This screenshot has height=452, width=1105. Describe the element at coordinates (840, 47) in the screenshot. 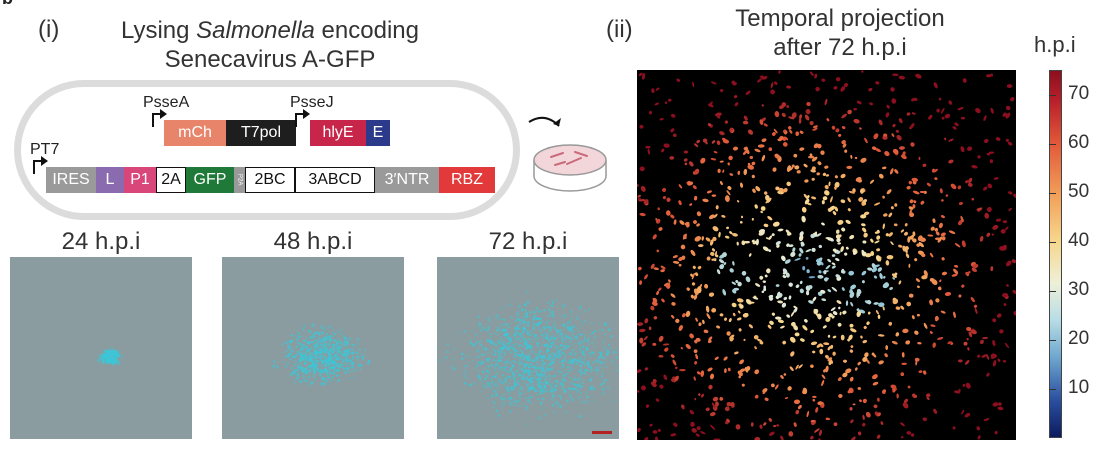

I see `panel-ii-title-line2: after 72 h.p.i` at that location.